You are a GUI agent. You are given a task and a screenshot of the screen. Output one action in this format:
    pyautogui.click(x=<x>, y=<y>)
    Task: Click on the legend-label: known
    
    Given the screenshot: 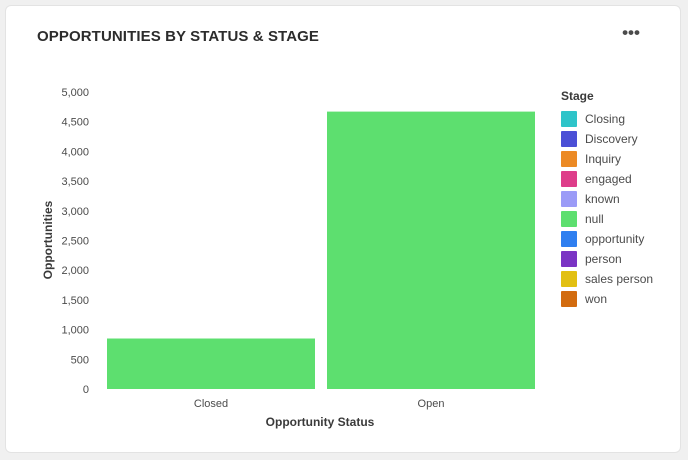 What is the action you would take?
    pyautogui.click(x=602, y=199)
    